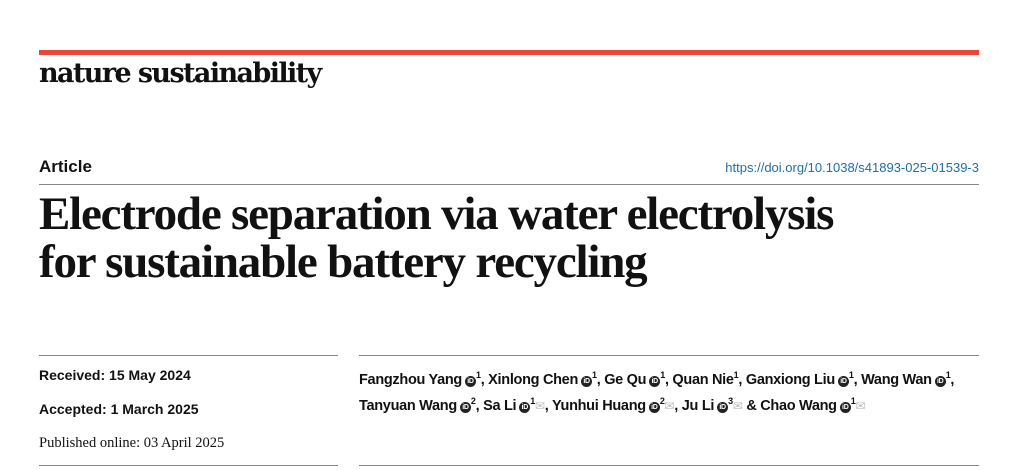 This screenshot has height=470, width=1024. Describe the element at coordinates (343, 262) in the screenshot. I see `title-line: for sustainable battery recycling` at that location.